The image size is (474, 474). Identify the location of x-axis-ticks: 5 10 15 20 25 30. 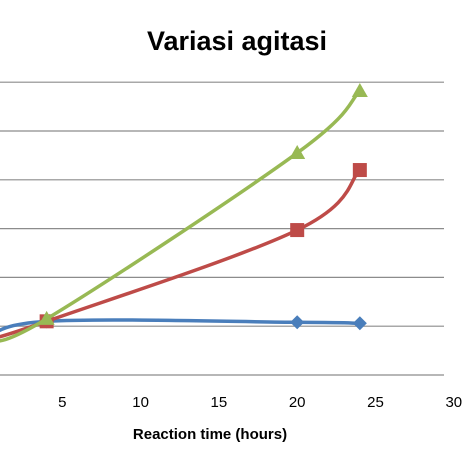
(260, 402).